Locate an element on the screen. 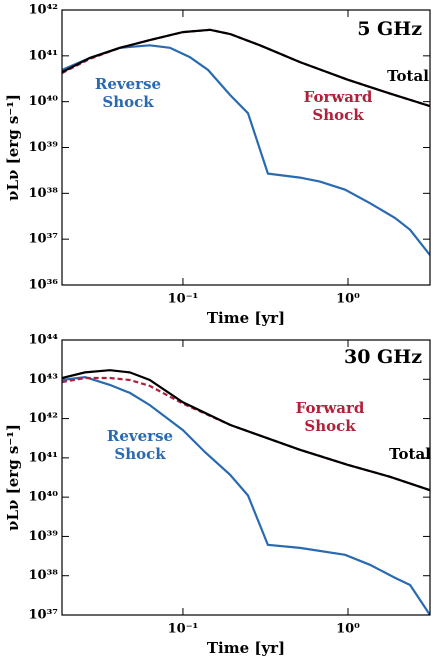 This screenshot has height=657, width=436. y-tick-label: 10⁴³ is located at coordinates (44, 379).